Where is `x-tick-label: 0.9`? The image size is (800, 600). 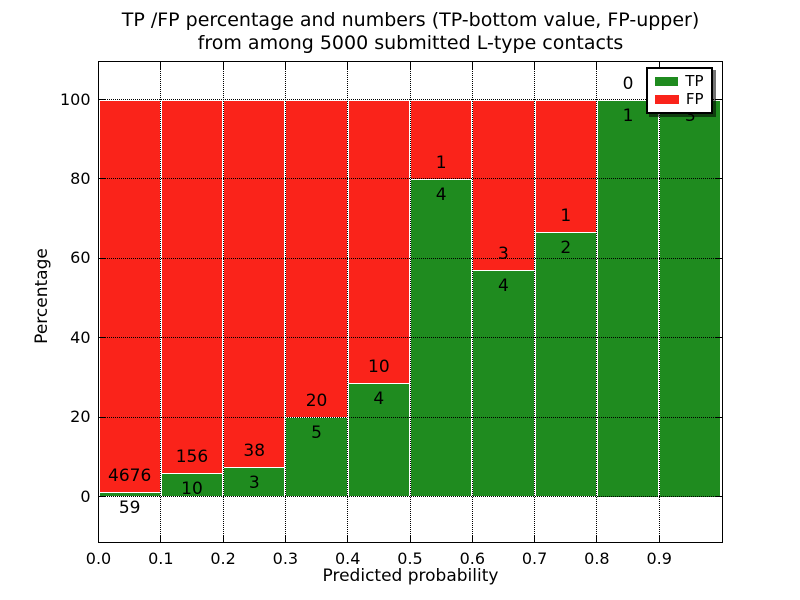
x-tick-label: 0.9 is located at coordinates (659, 558).